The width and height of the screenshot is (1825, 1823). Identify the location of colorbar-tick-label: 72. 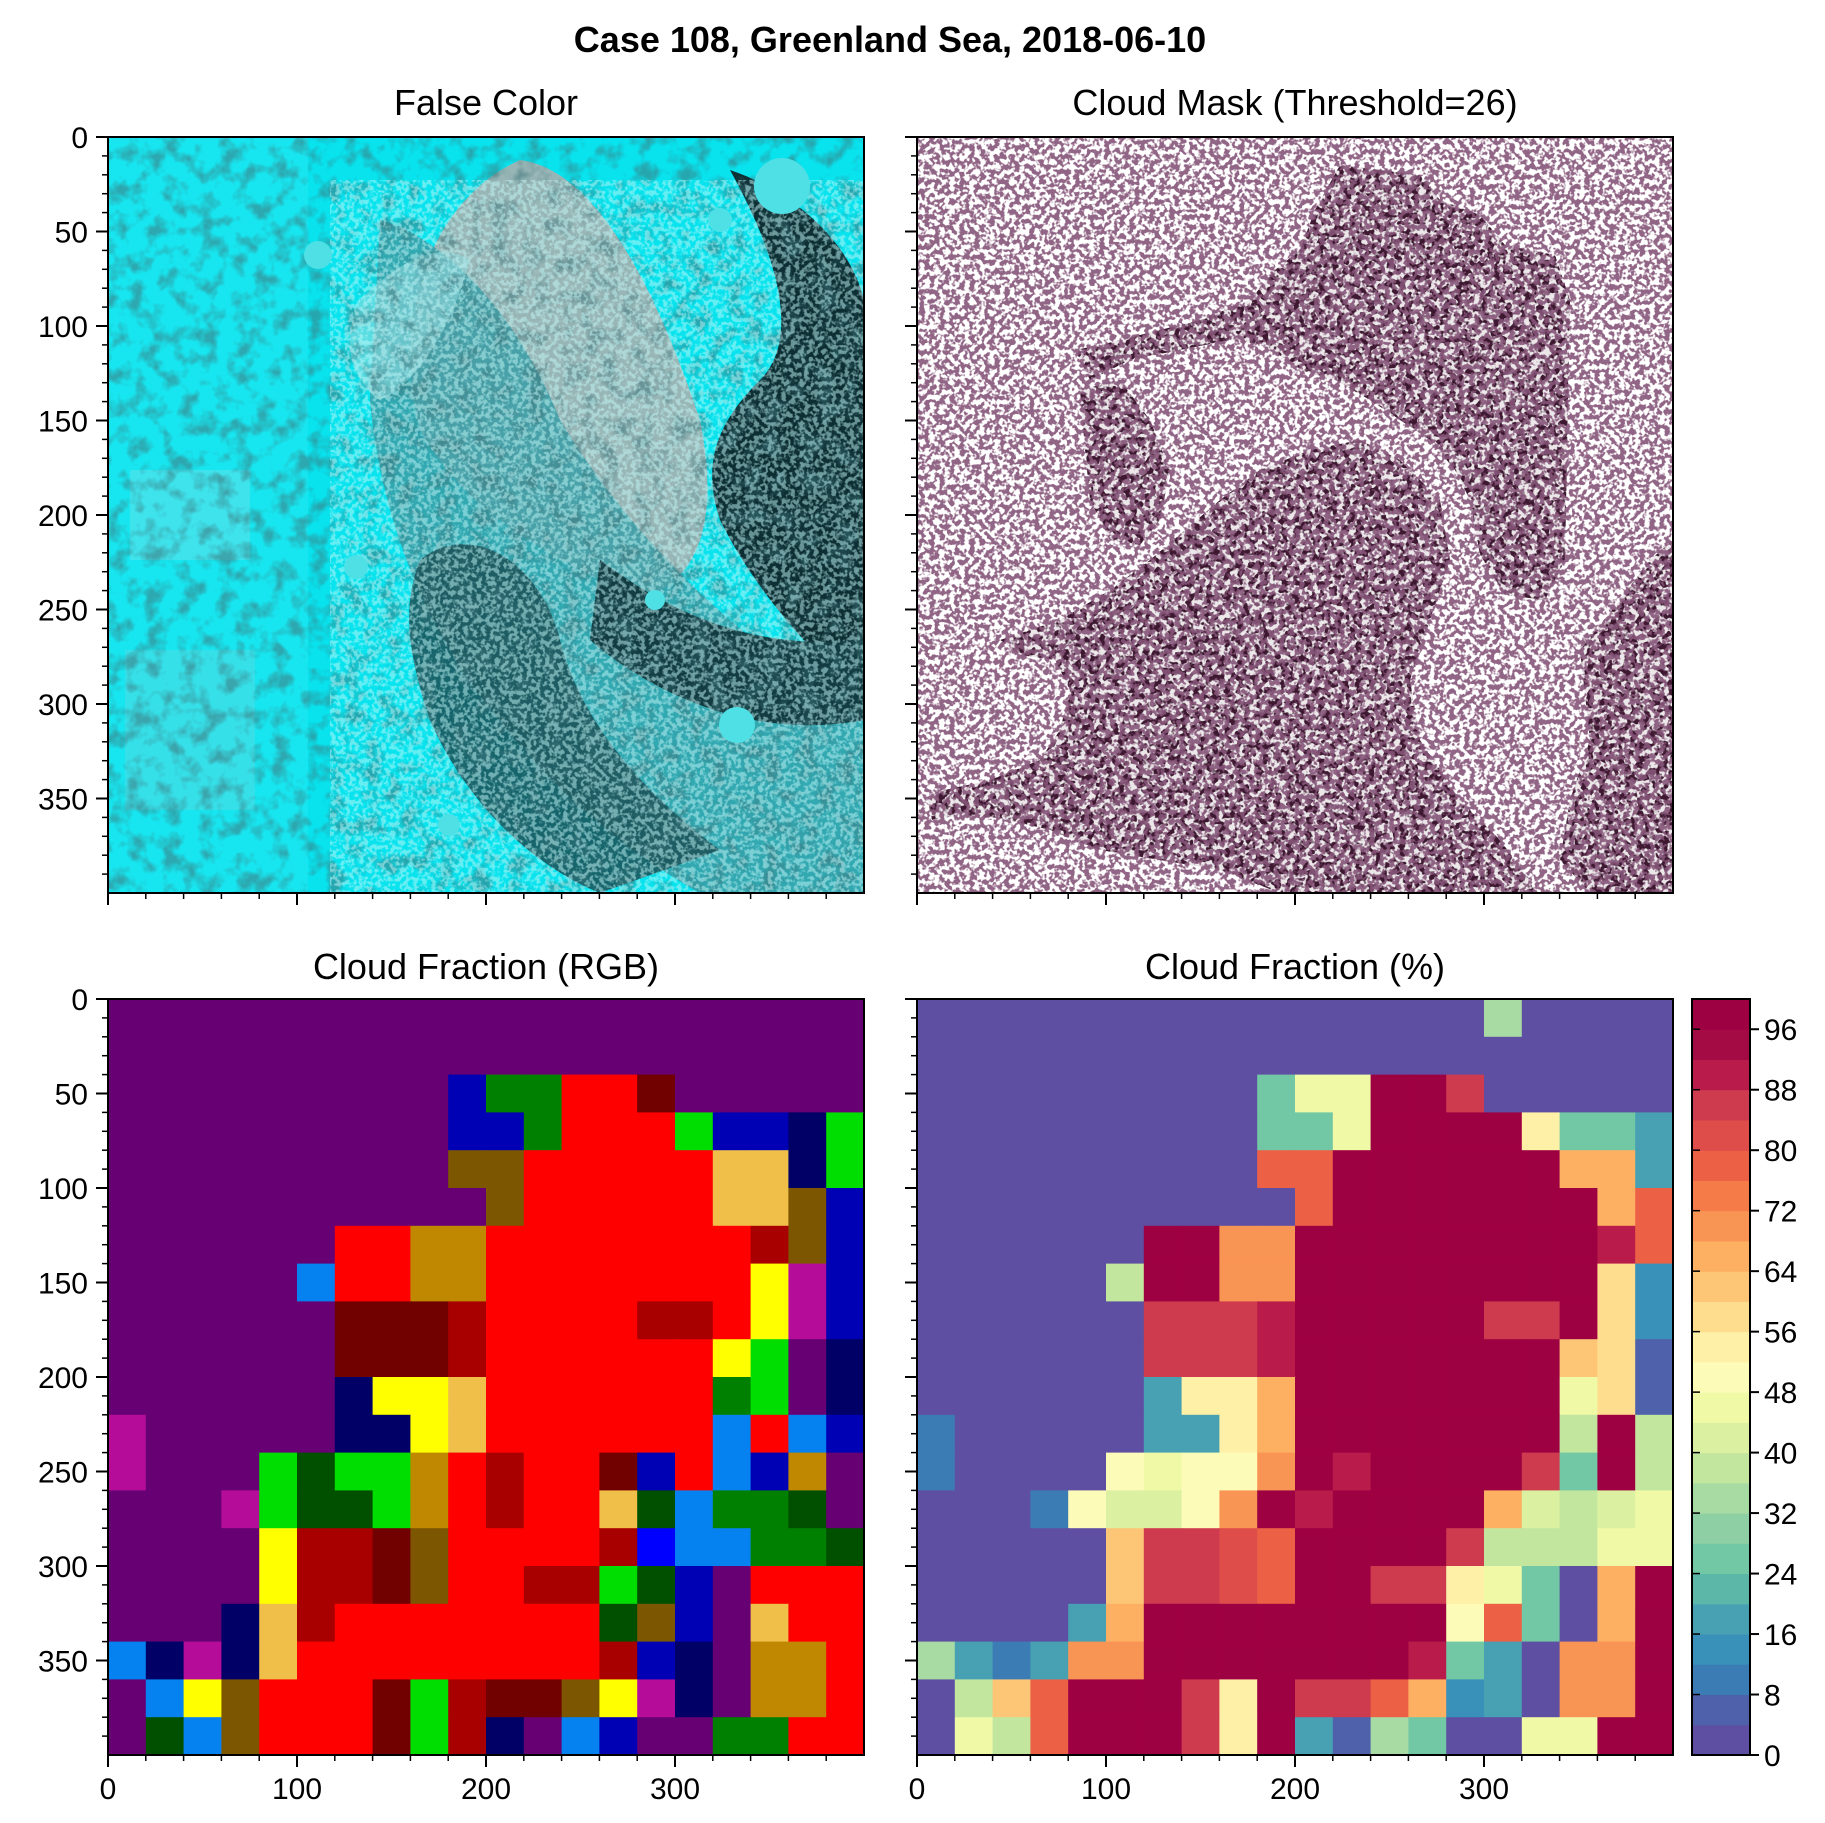
(1780, 1212).